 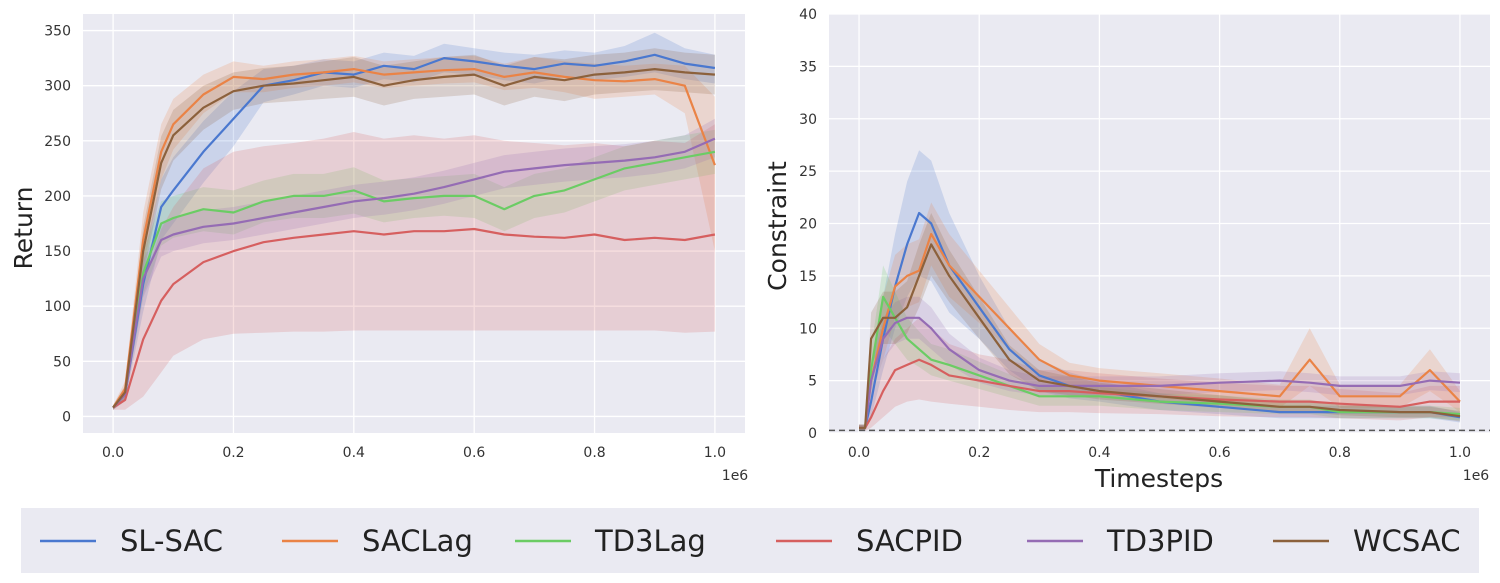 What do you see at coordinates (650, 541) in the screenshot?
I see `legend-label-td3lag: TD3Lag` at bounding box center [650, 541].